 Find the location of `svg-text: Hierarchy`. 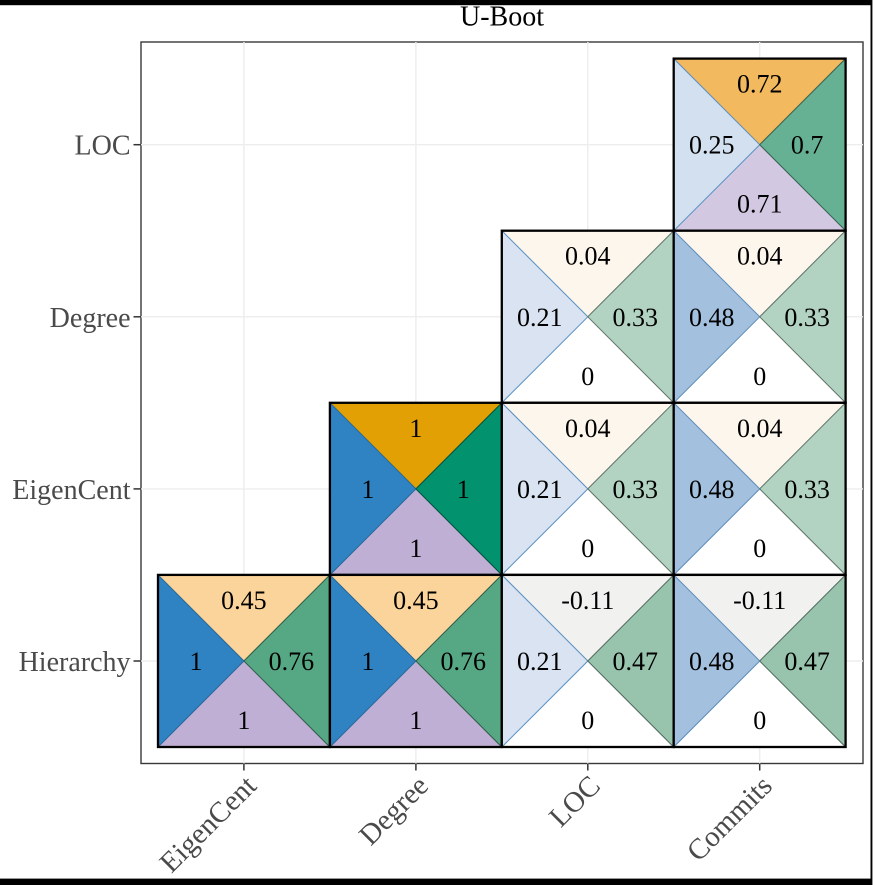

svg-text: Hierarchy is located at coordinates (75, 662).